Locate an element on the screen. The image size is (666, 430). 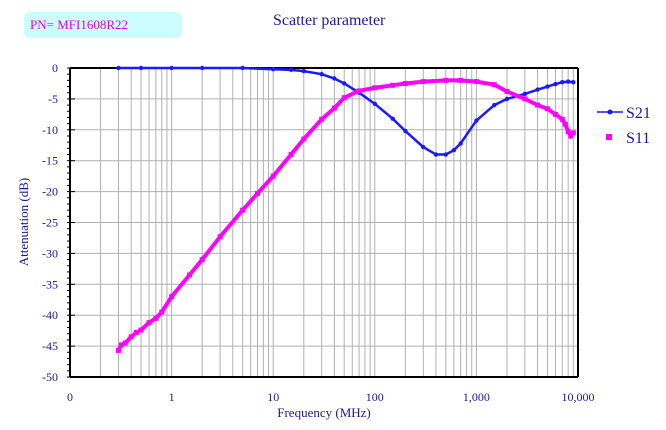
legend-label: S11 is located at coordinates (638, 138).